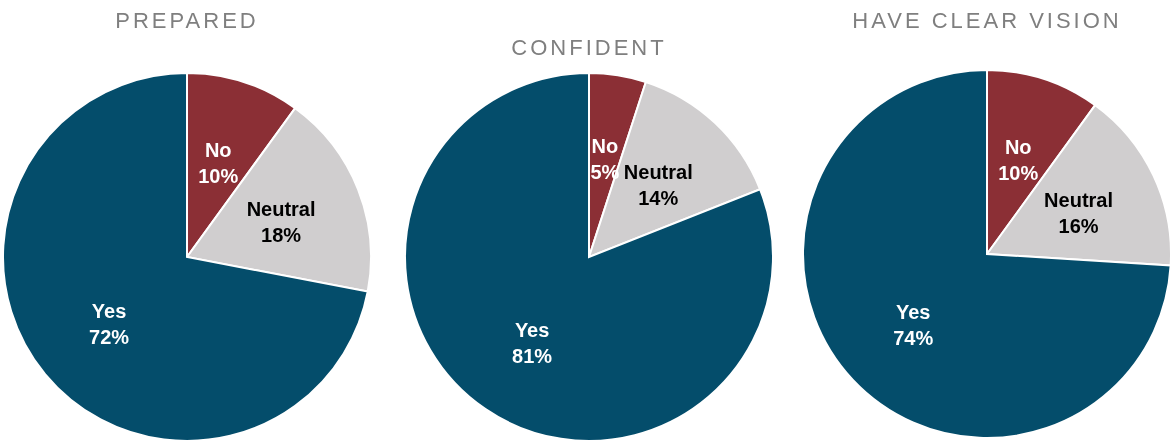  I want to click on data-label: 74%, so click(913, 338).